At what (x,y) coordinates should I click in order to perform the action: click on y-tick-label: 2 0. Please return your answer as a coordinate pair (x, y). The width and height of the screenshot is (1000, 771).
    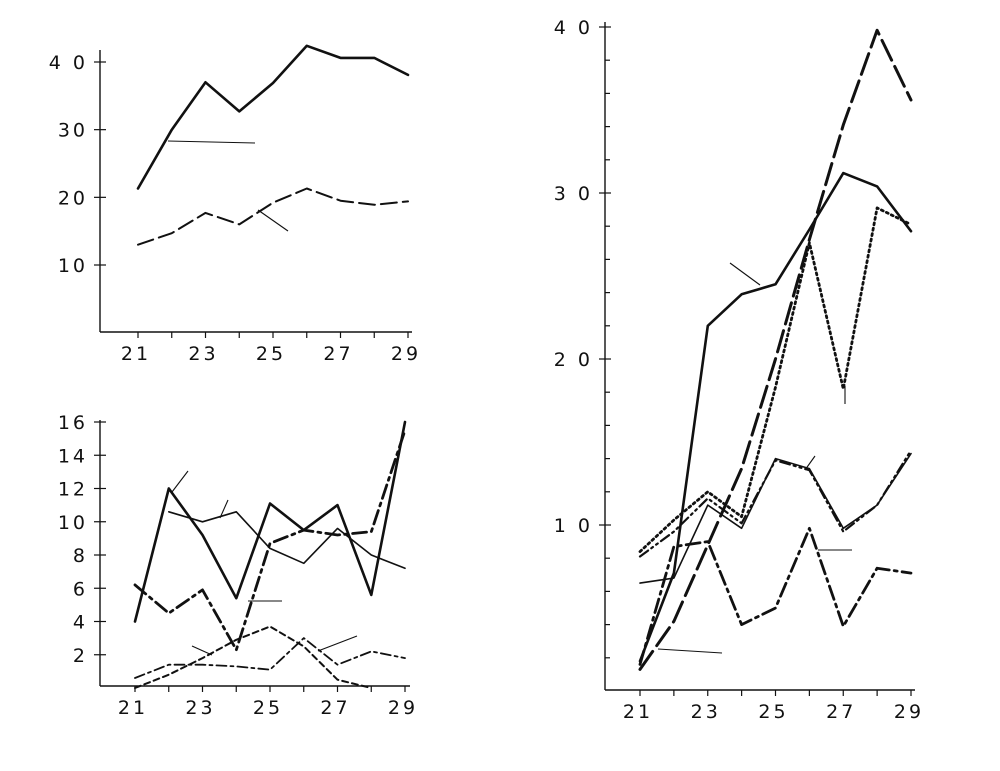
    Looking at the image, I should click on (573, 360).